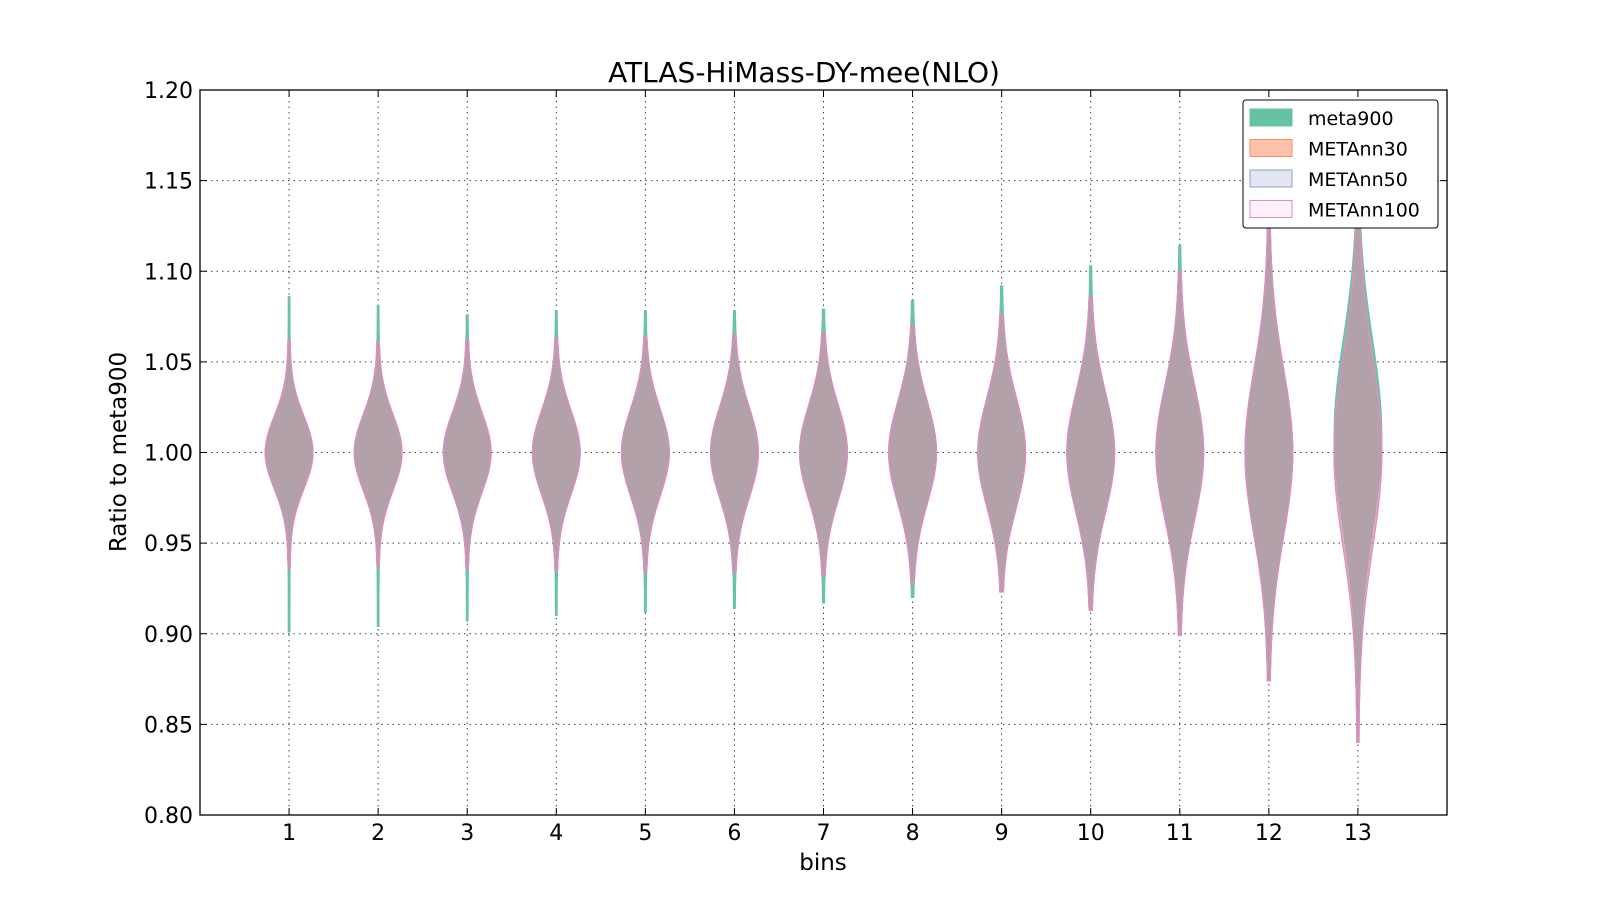  What do you see at coordinates (1358, 150) in the screenshot?
I see `legend-label-METAnn30: METAnn30` at bounding box center [1358, 150].